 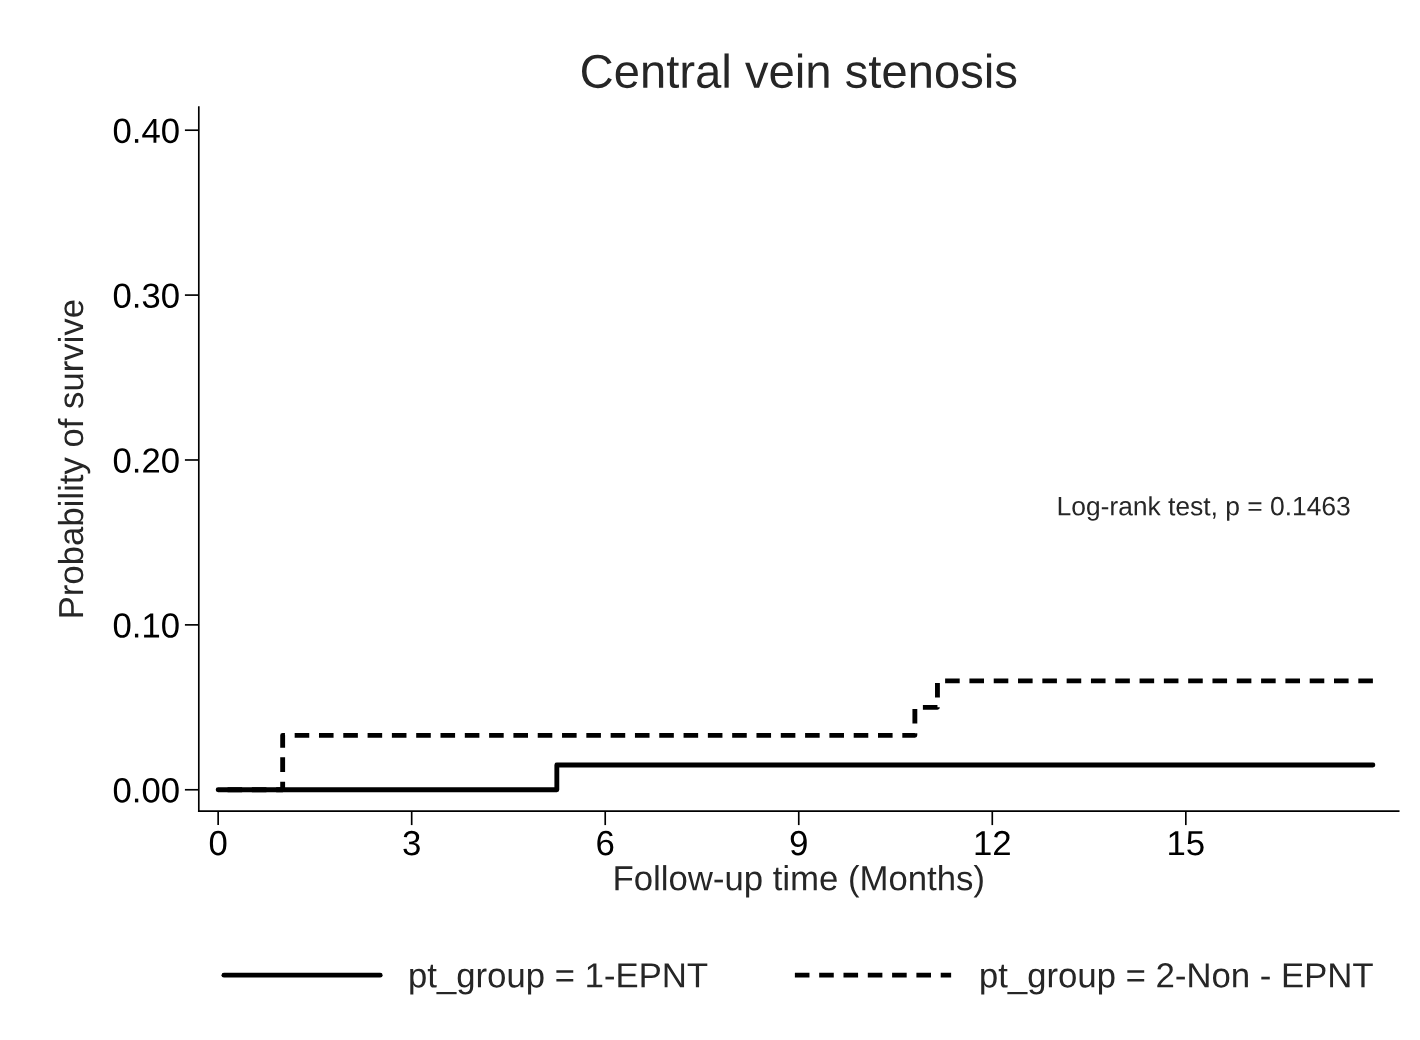 What do you see at coordinates (798, 843) in the screenshot?
I see `x-tick-label: 9` at bounding box center [798, 843].